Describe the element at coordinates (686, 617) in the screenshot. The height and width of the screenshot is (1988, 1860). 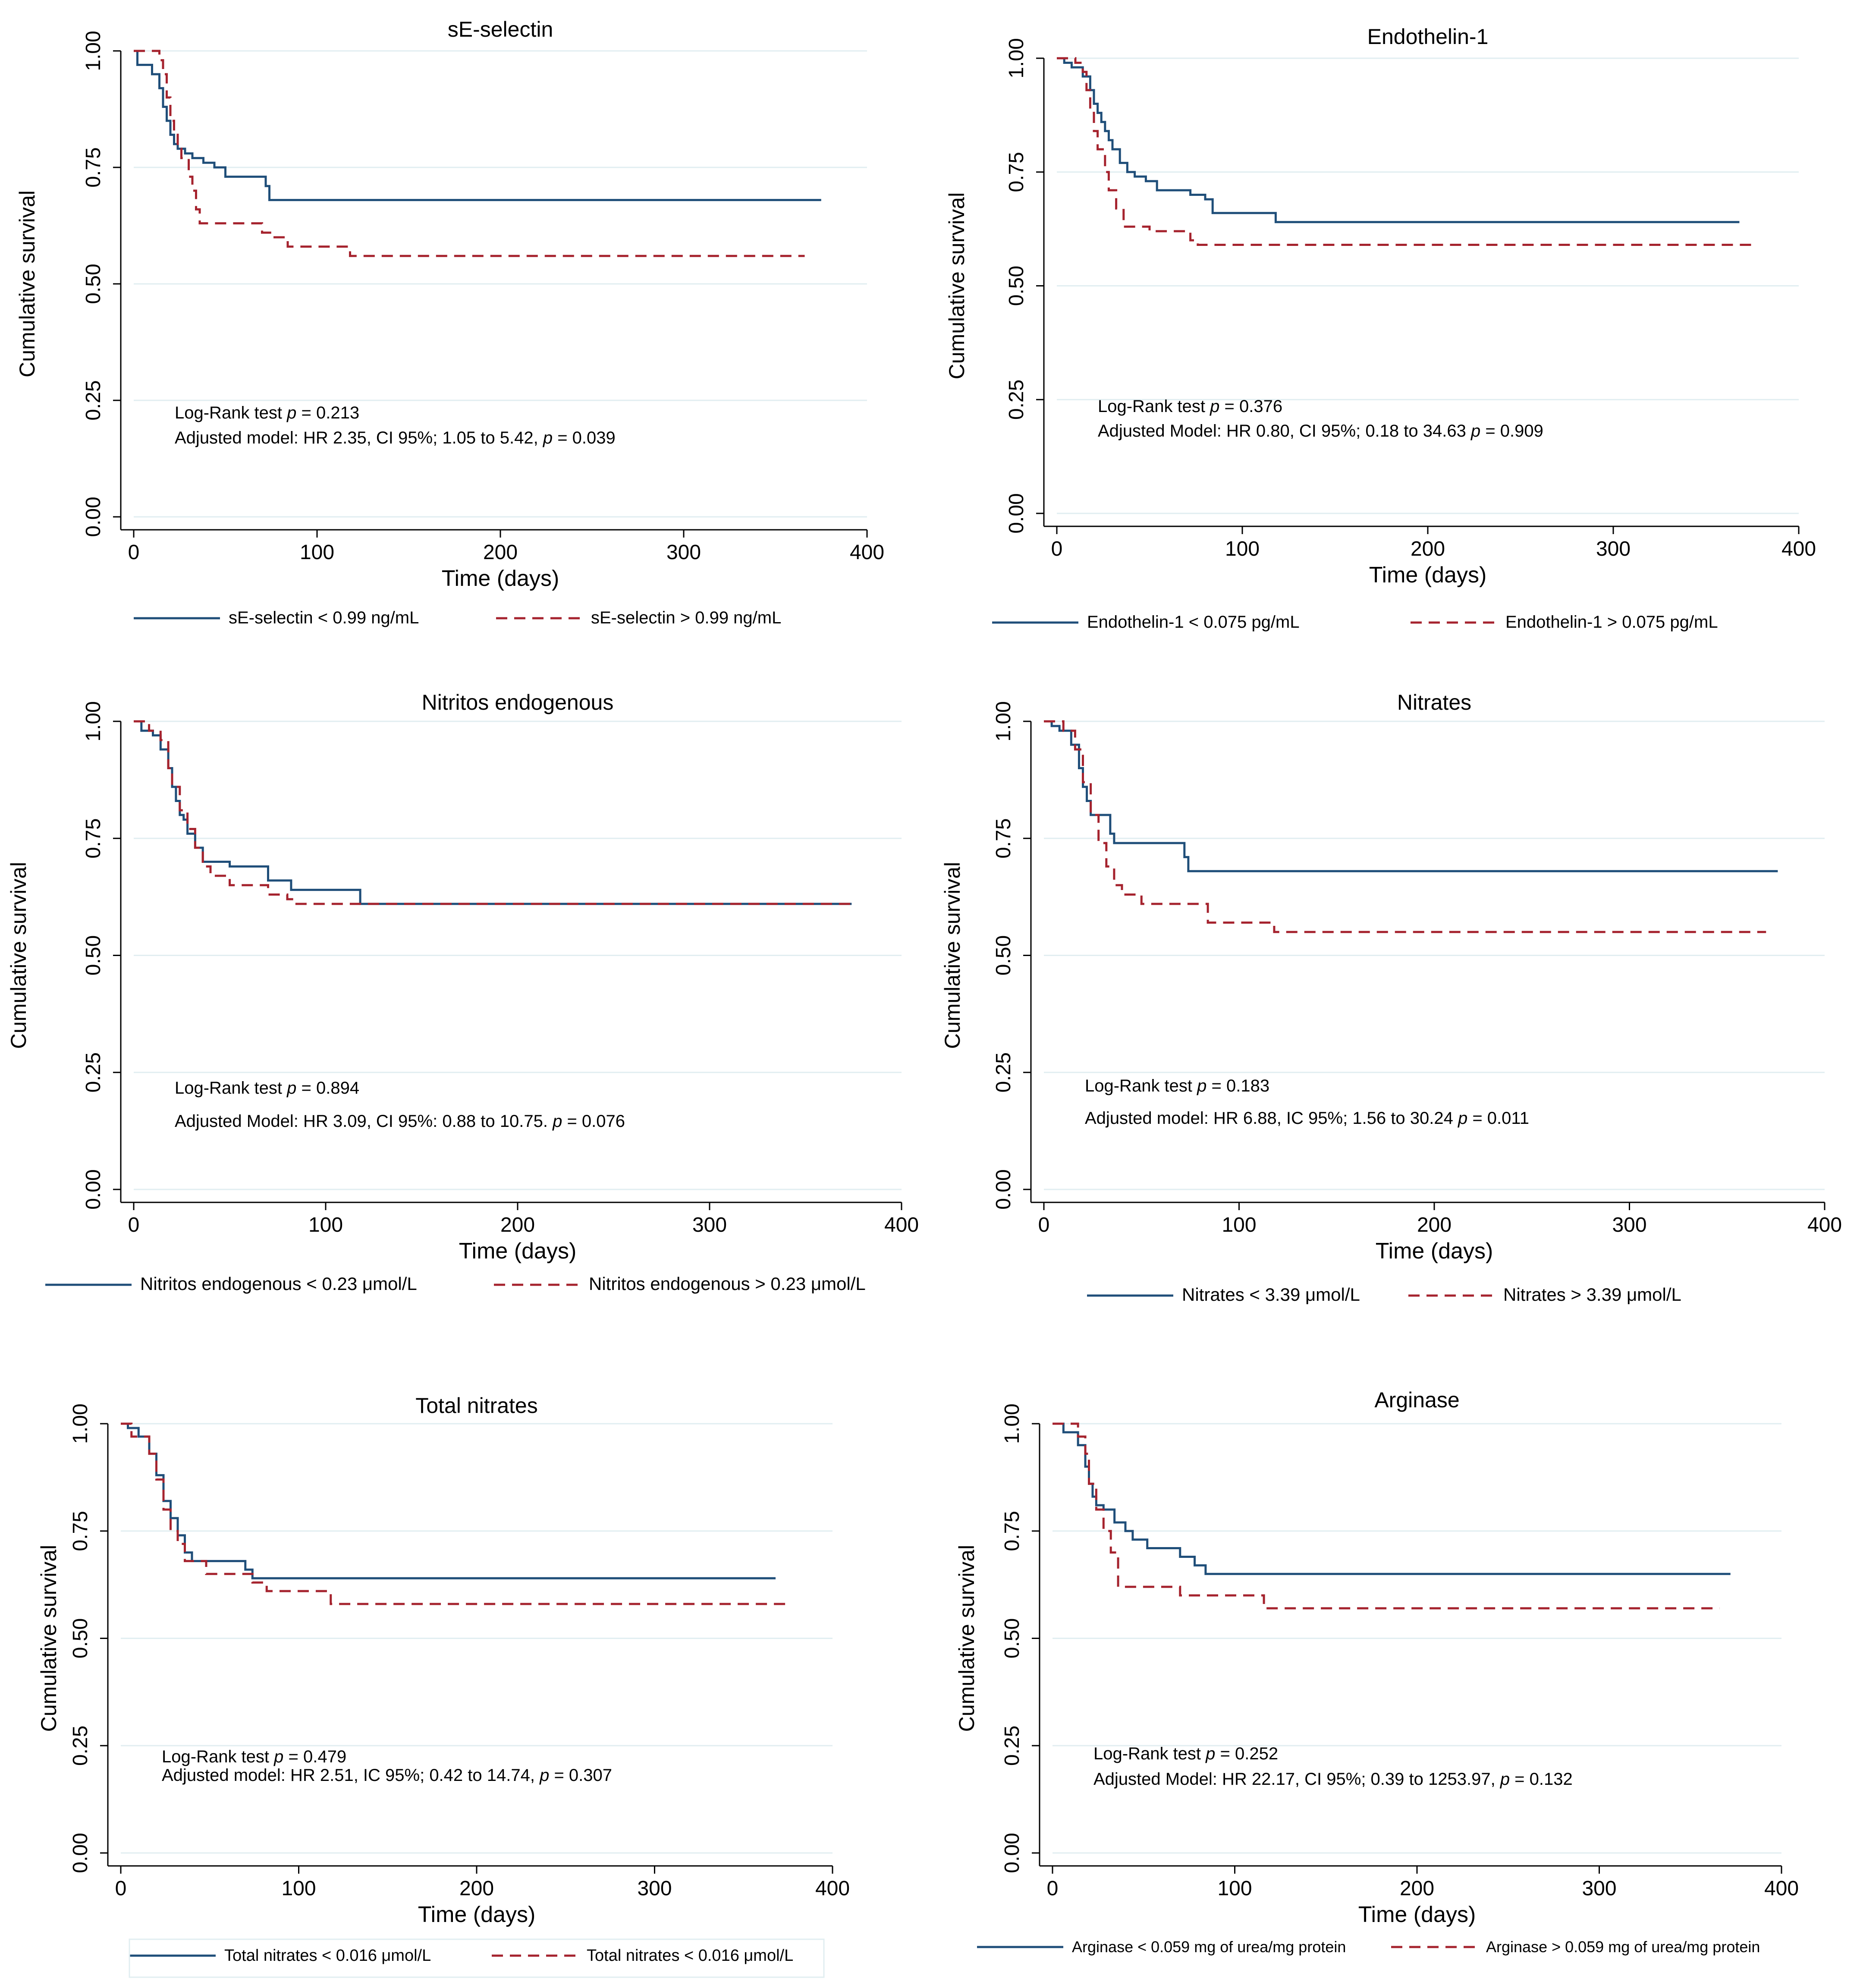
I see `legend-label-high: sE-selectin > 0.99 ng/mL` at that location.